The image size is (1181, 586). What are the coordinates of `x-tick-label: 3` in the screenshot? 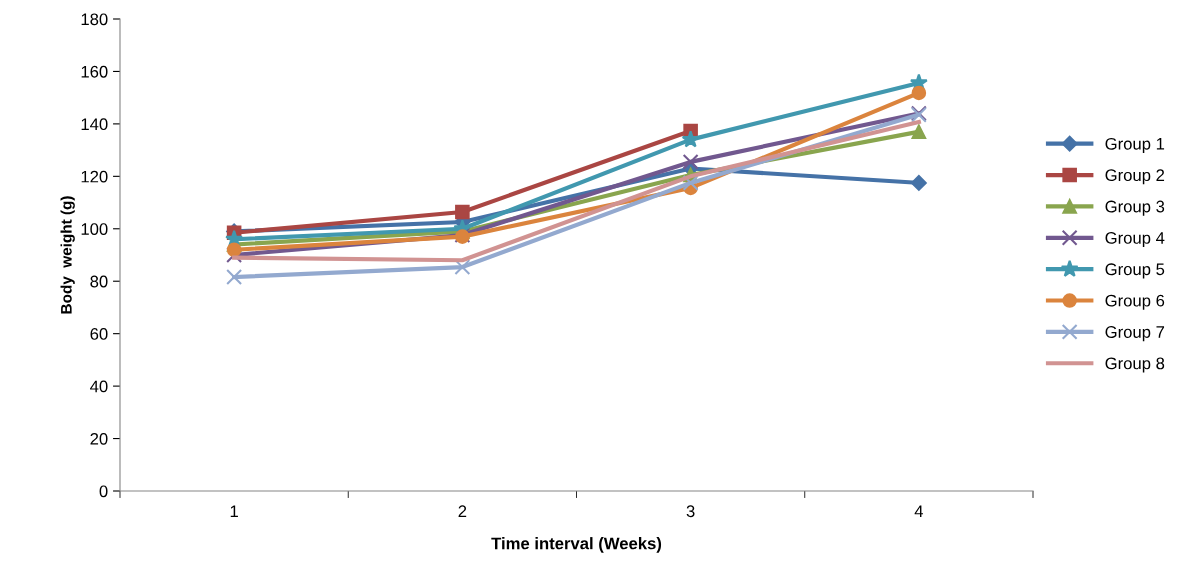 It's located at (690, 511).